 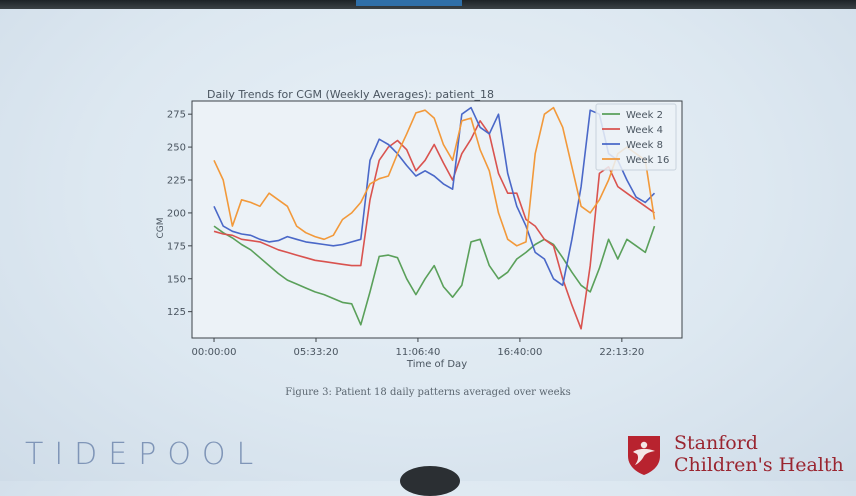 I want to click on y-tick-label: 150, so click(x=176, y=279).